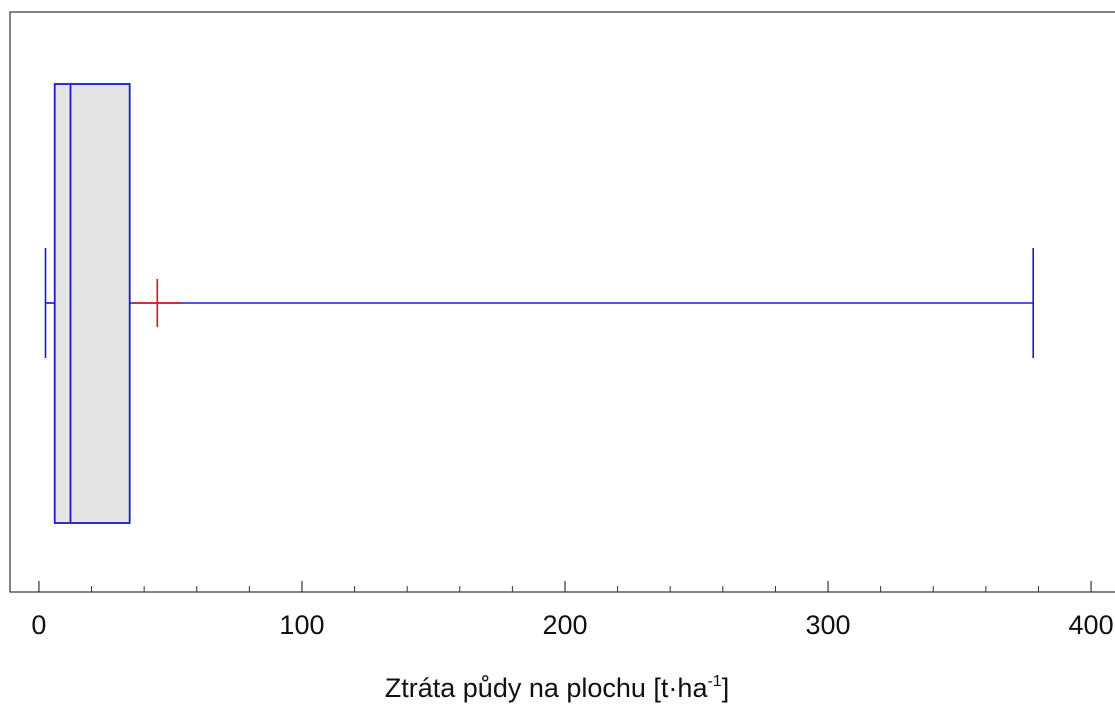  I want to click on x-axis-ticks, so click(565, 586).